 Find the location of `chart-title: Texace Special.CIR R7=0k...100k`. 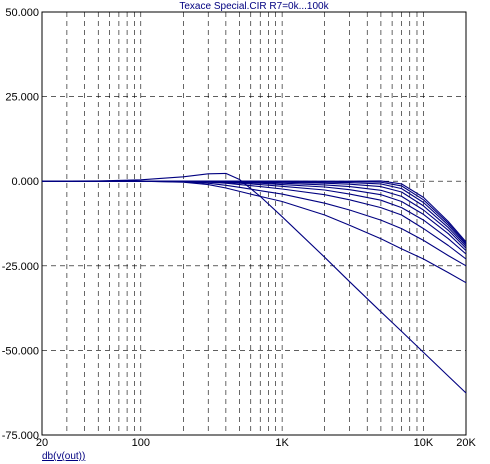

chart-title: Texace Special.CIR R7=0k...100k is located at coordinates (254, 6).